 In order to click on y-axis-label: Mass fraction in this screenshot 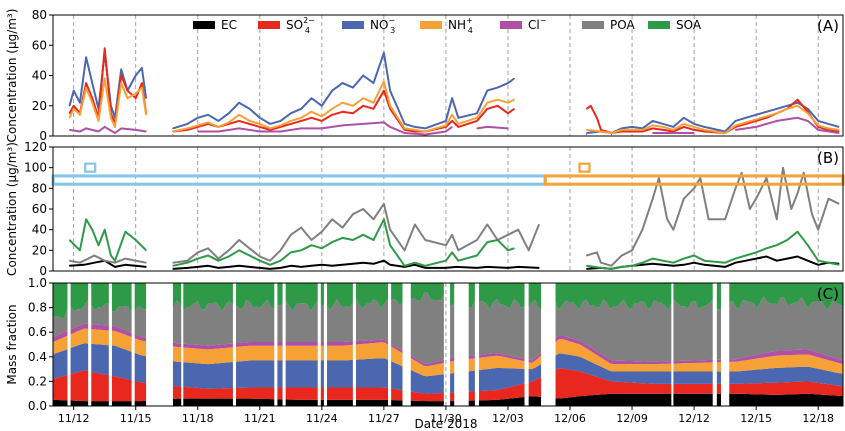, I will do `click(12, 344)`.